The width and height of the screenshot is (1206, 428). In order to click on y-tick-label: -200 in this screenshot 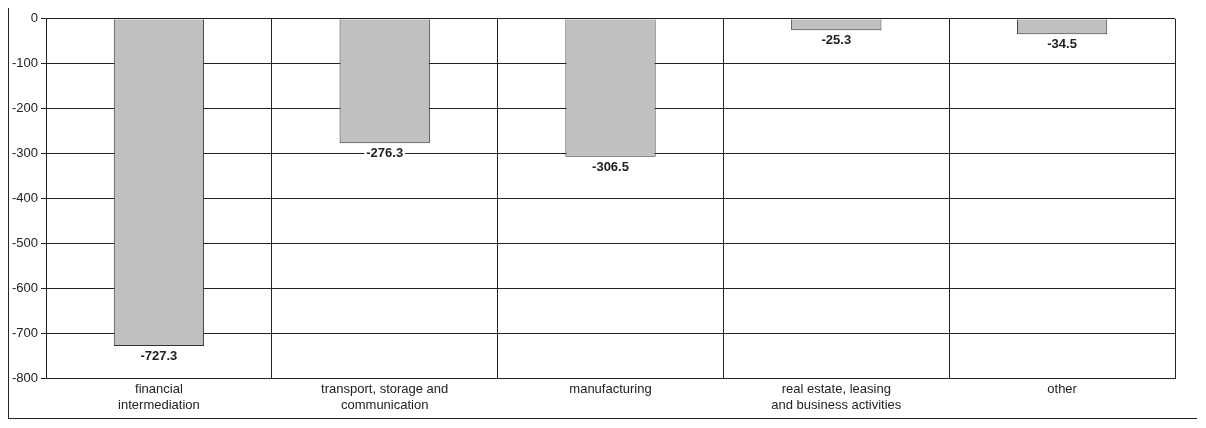, I will do `click(25, 108)`.